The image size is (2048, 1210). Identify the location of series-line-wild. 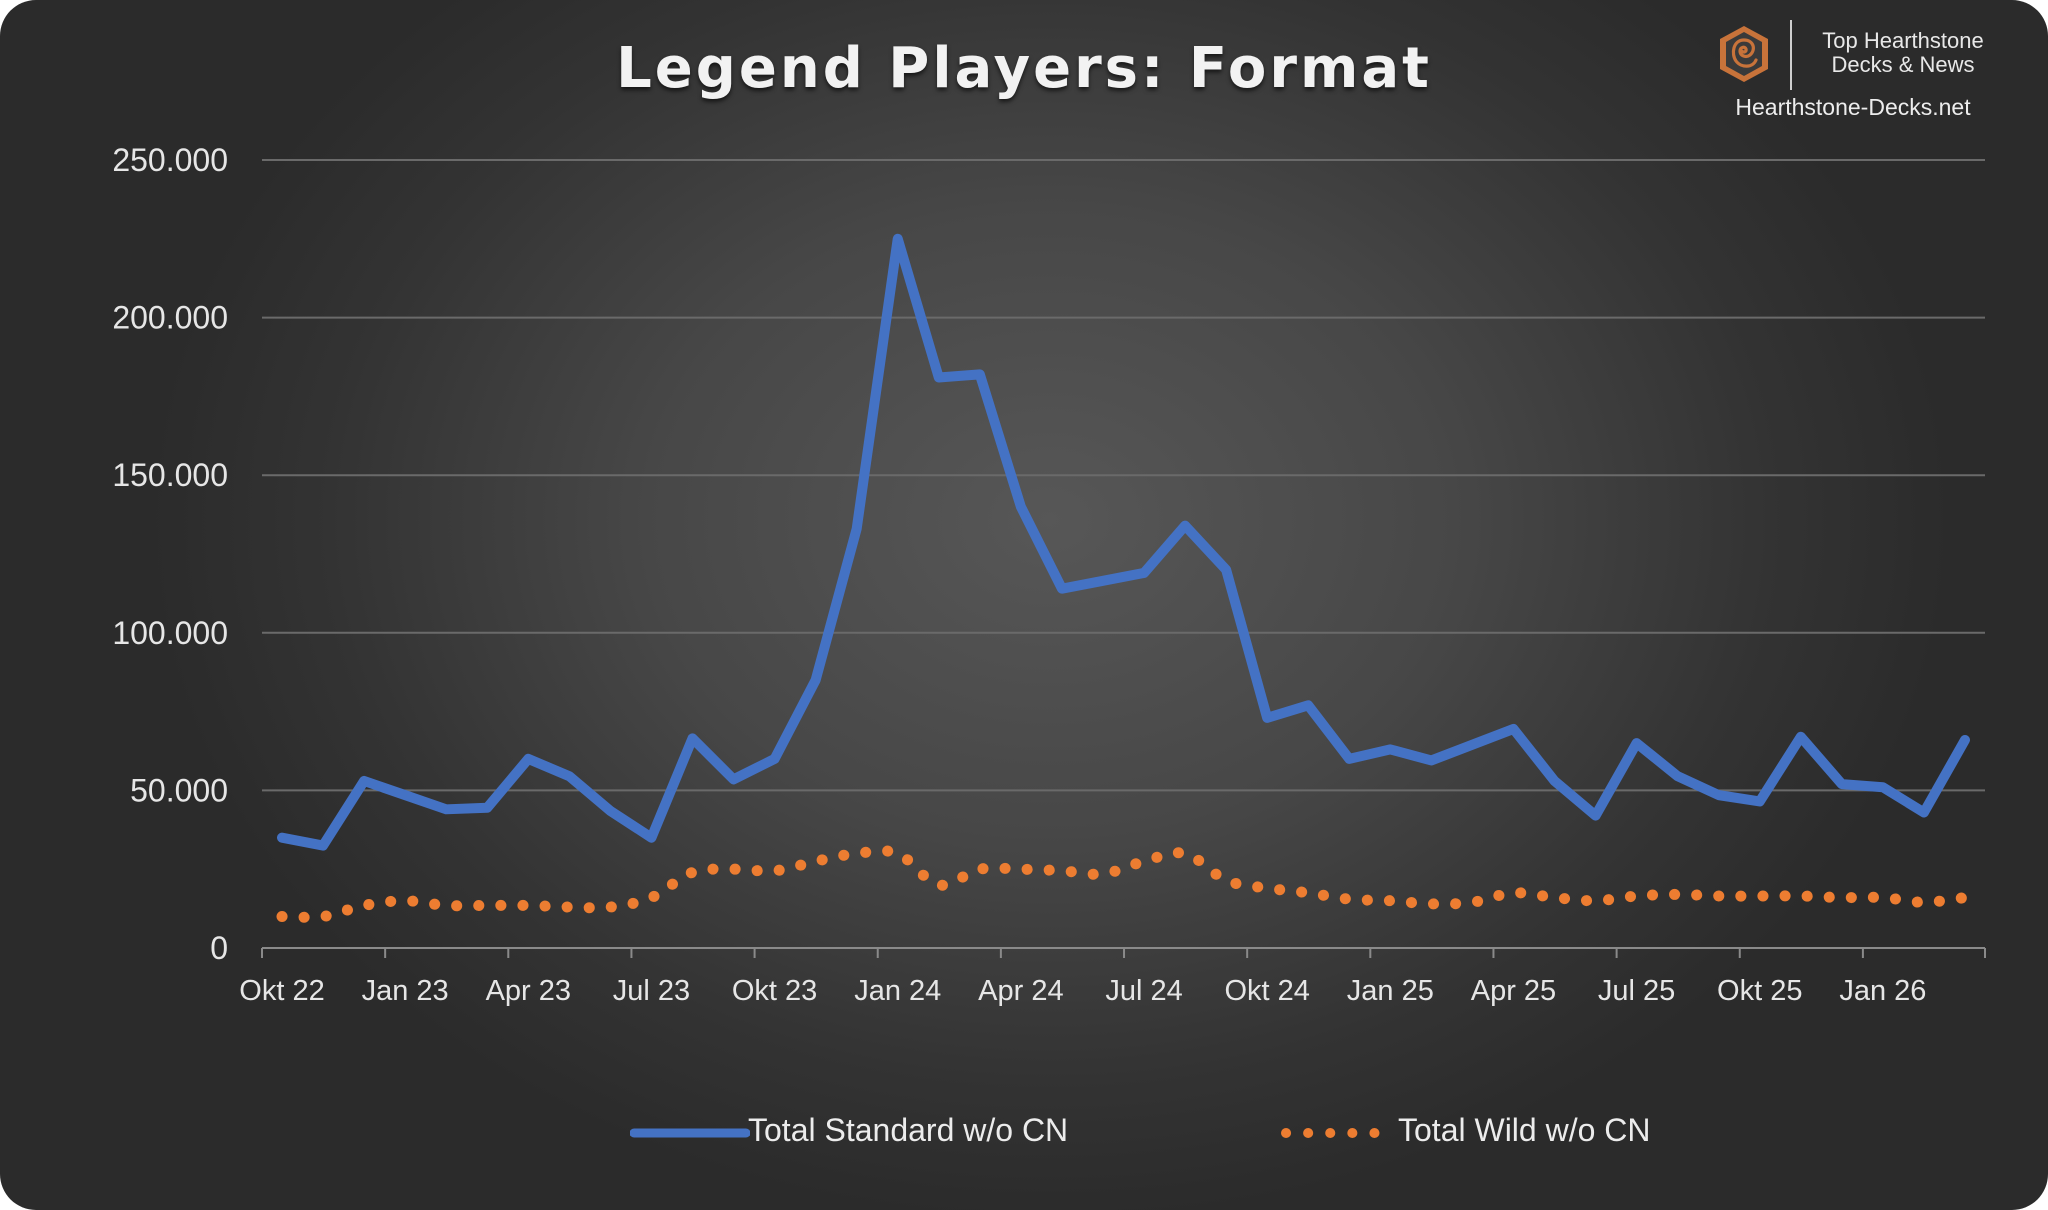
(1123, 884).